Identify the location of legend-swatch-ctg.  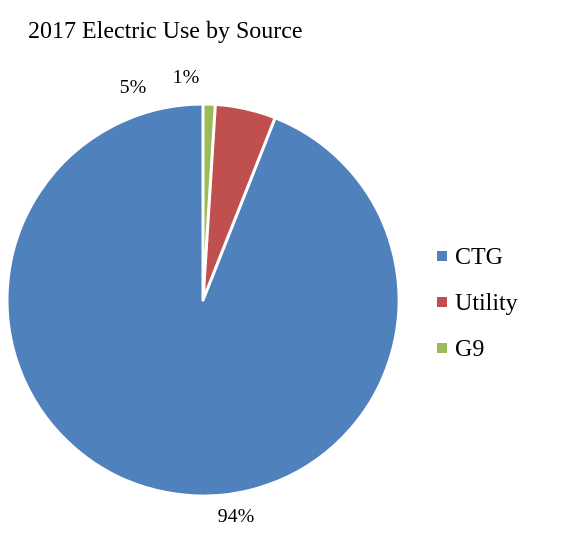
(442, 256).